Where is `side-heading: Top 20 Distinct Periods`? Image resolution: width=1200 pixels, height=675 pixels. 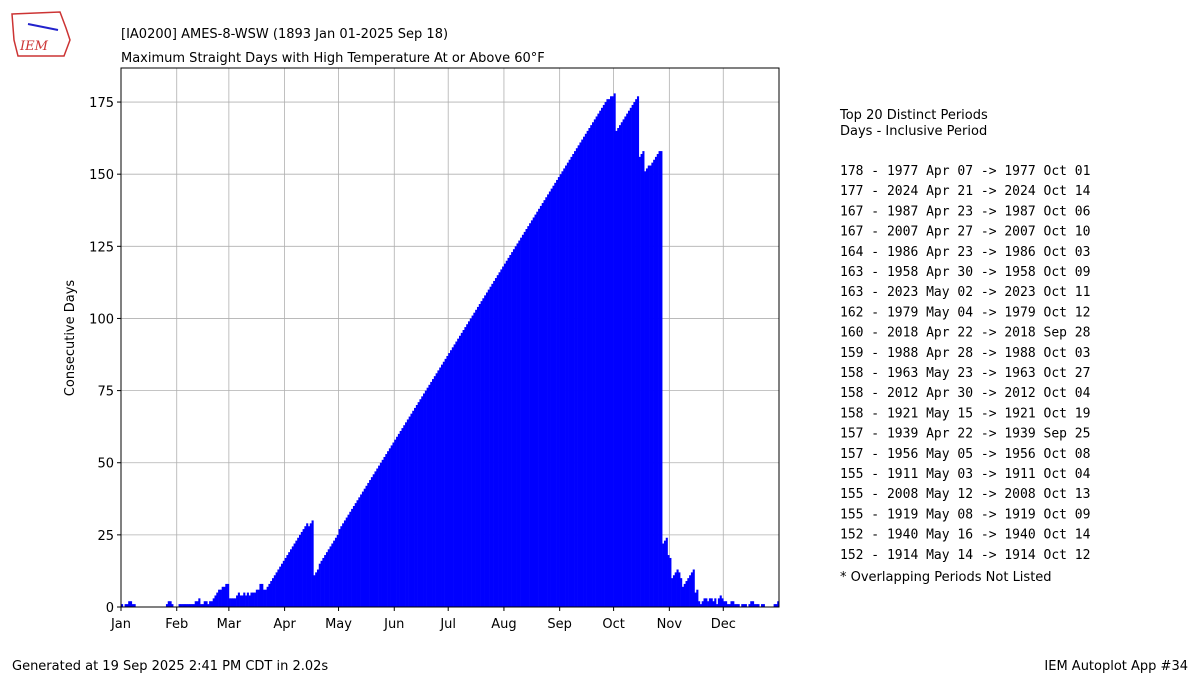
side-heading: Top 20 Distinct Periods is located at coordinates (913, 115).